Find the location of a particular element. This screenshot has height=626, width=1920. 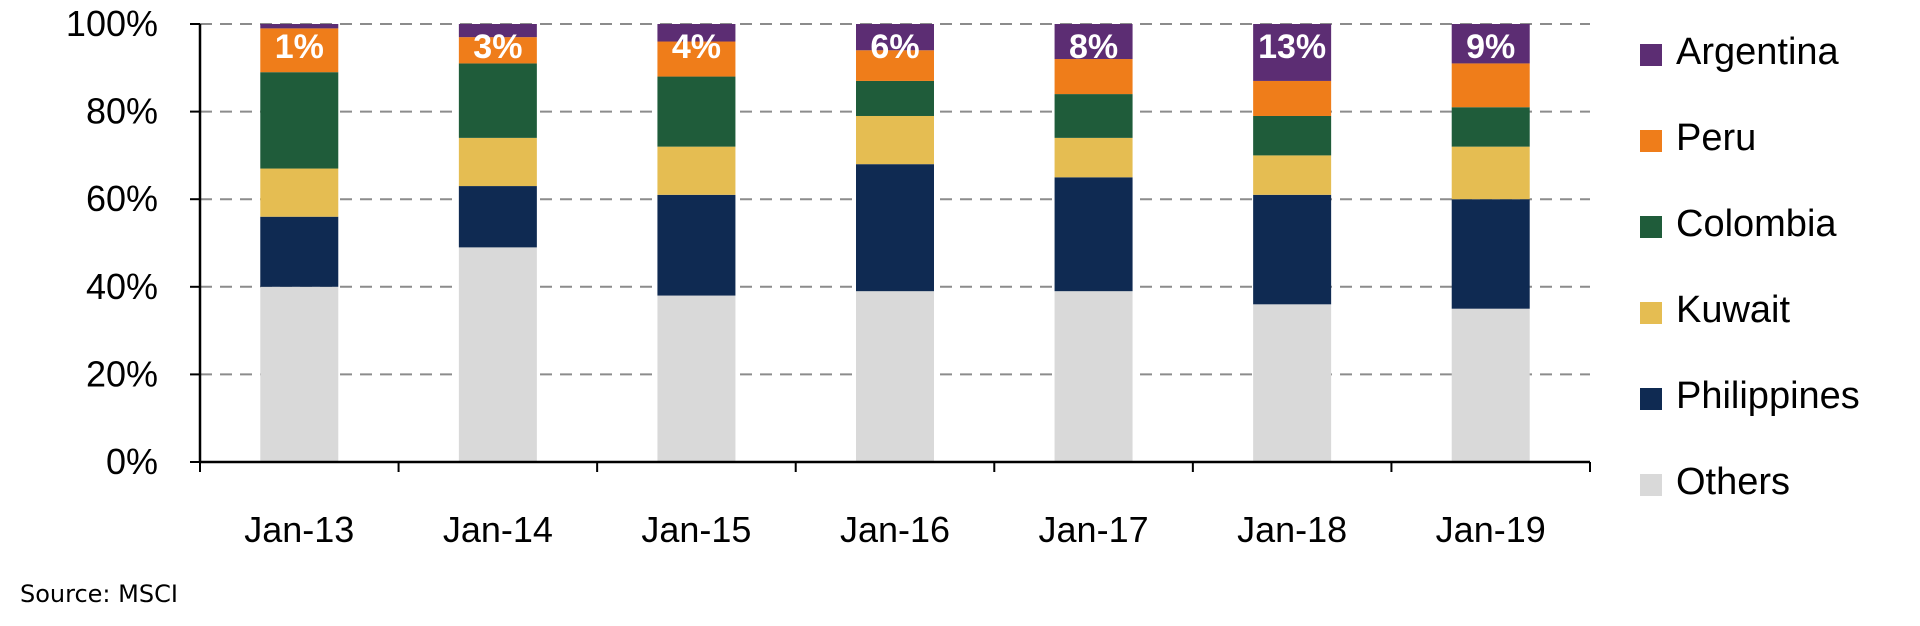

y-tick-label: 0% is located at coordinates (132, 461).